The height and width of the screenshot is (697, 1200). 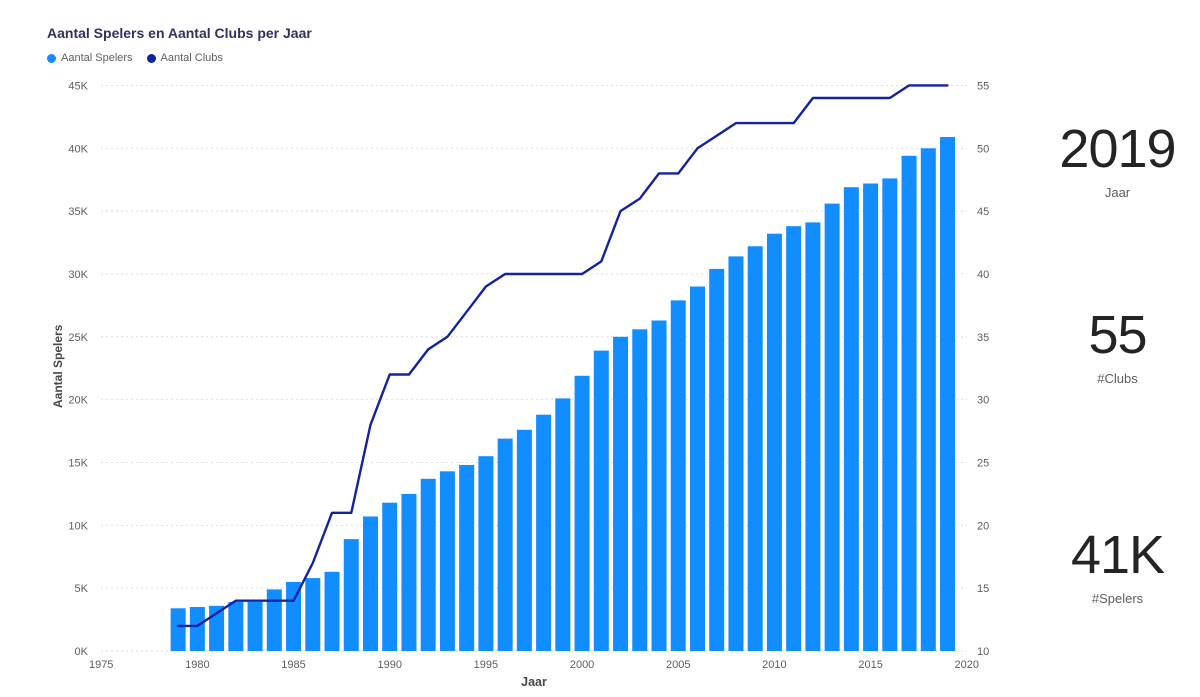 I want to click on x-axis-tick: 1990, so click(x=389, y=665).